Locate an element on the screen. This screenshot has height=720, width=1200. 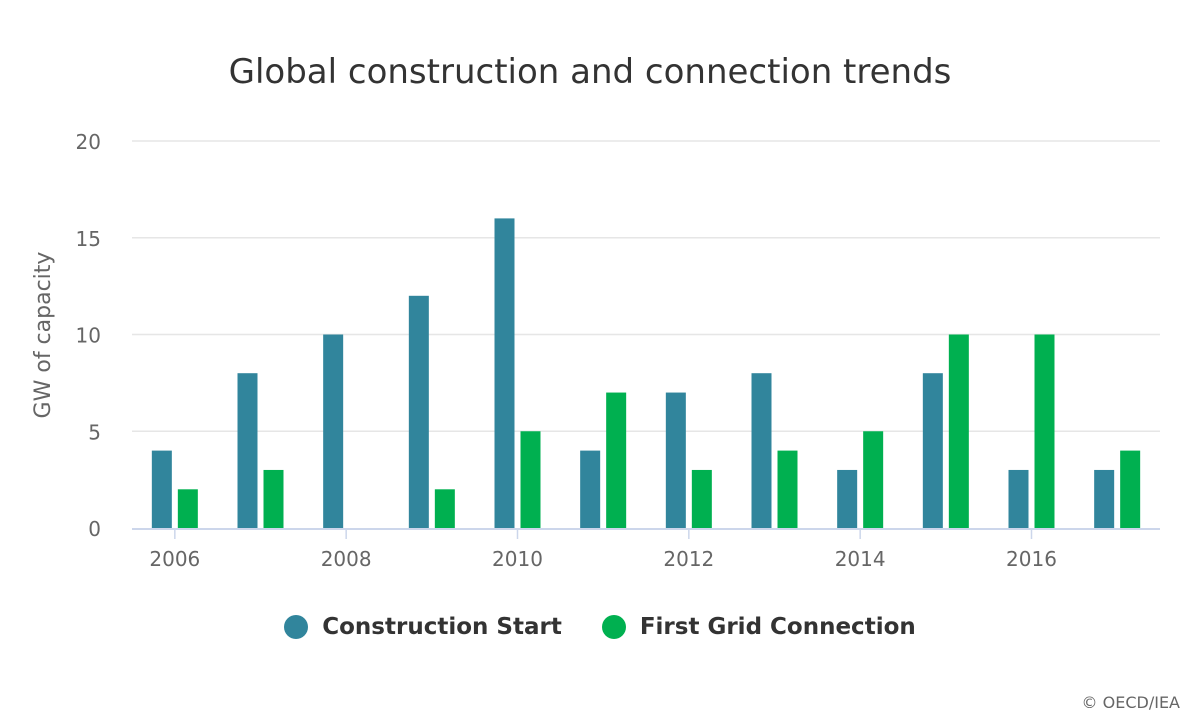
y-tick-label: 0 is located at coordinates (94, 529).